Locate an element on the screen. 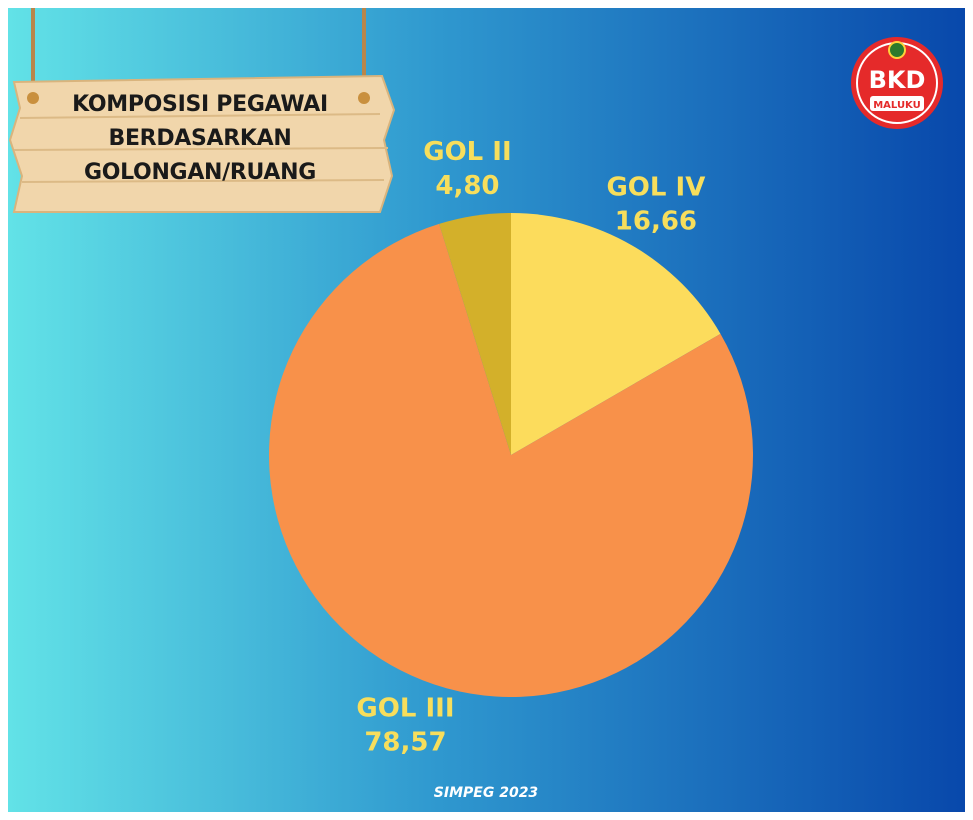 The image size is (973, 820). data-label: 78,57 is located at coordinates (405, 743).